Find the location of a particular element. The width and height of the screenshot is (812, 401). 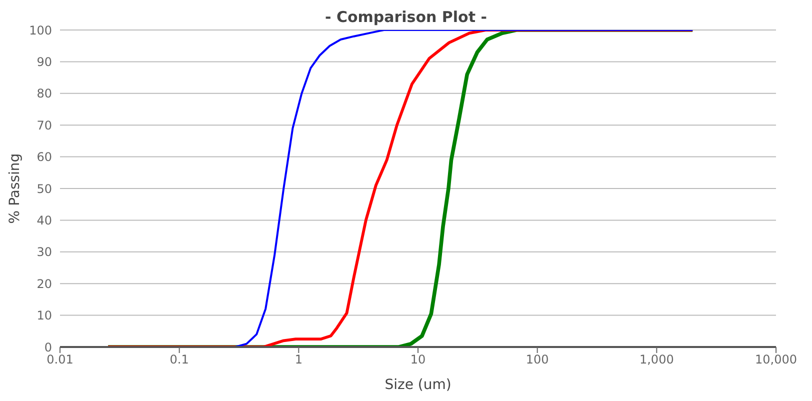

y-tick-label: 80 is located at coordinates (44, 93).